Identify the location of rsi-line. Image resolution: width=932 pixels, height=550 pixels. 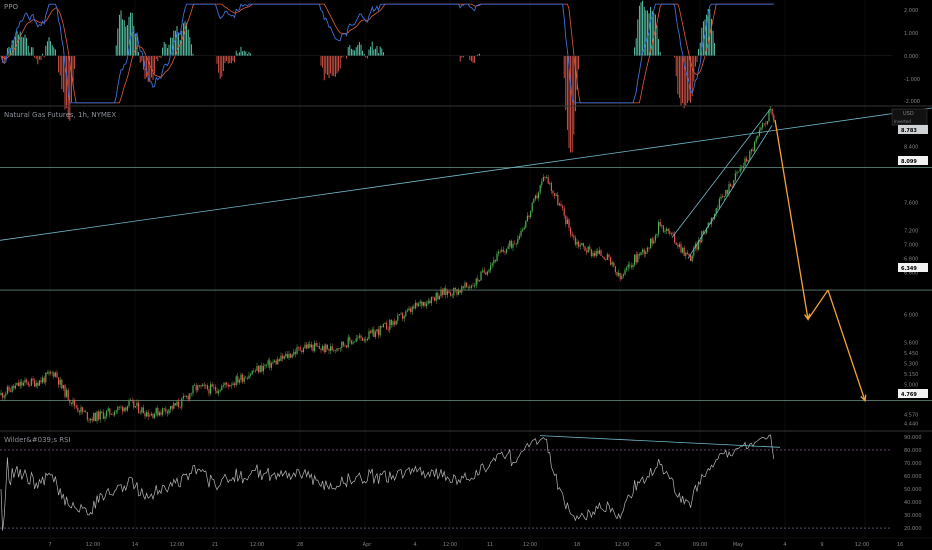
(387, 482).